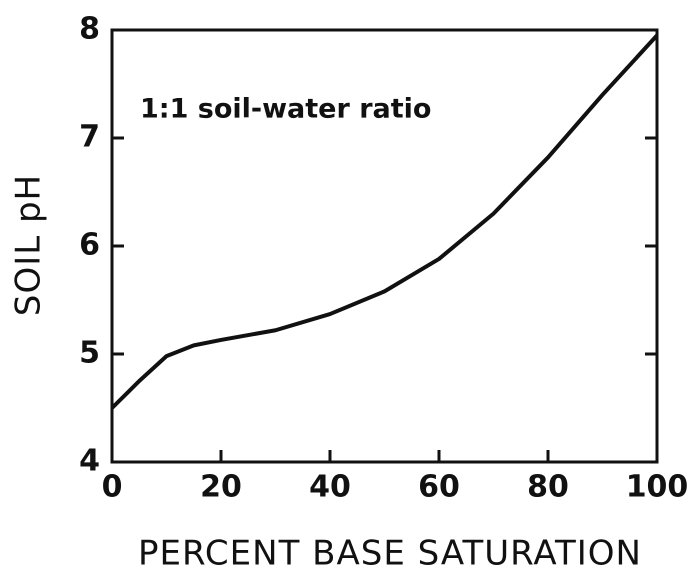 The height and width of the screenshot is (578, 695). What do you see at coordinates (89, 461) in the screenshot?
I see `y-tick-label: 4` at bounding box center [89, 461].